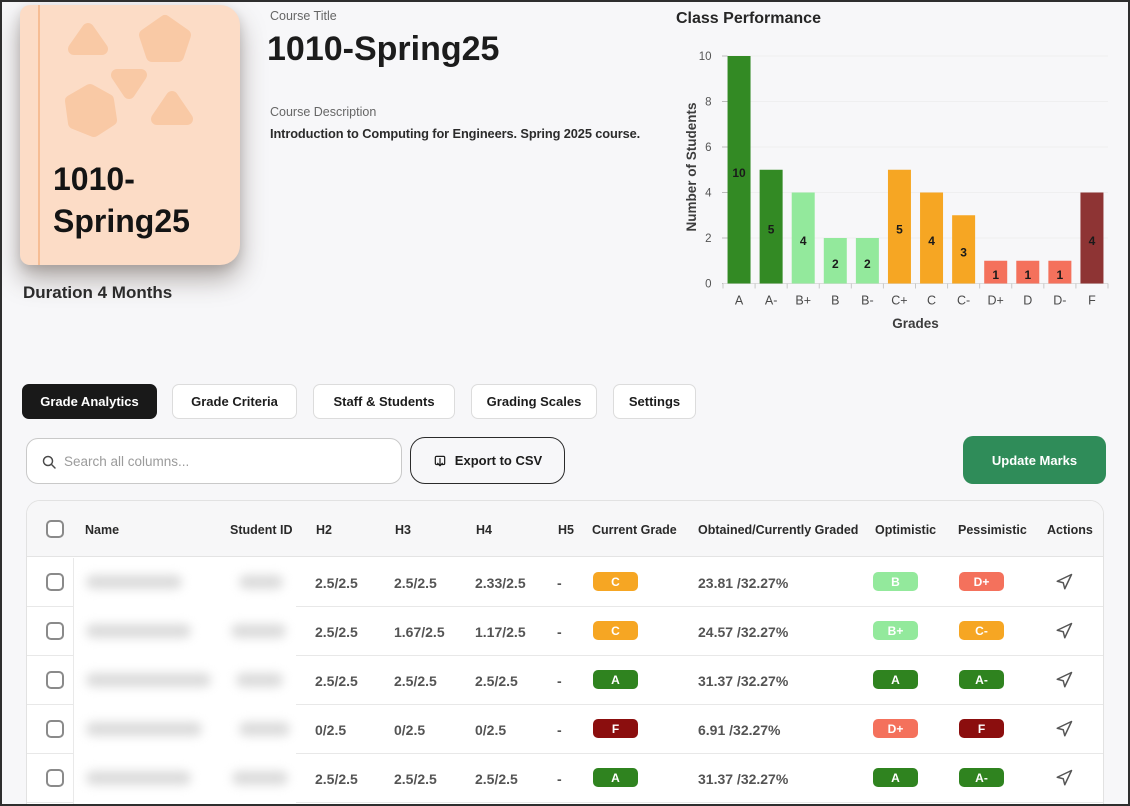 The width and height of the screenshot is (1130, 806). Describe the element at coordinates (708, 285) in the screenshot. I see `svg-text: 0` at that location.